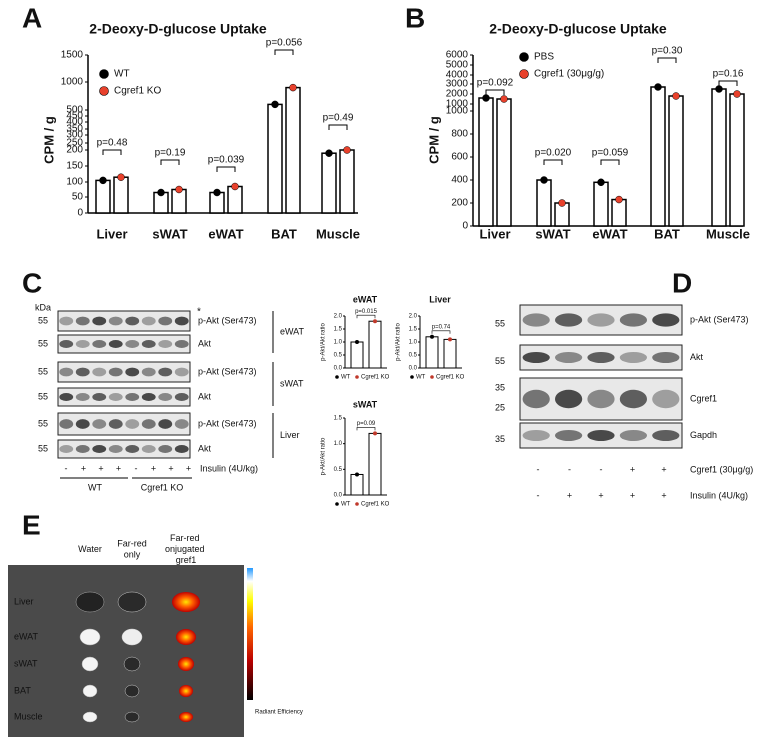 This screenshot has height=740, width=760. What do you see at coordinates (457, 104) in the screenshot?
I see `y-tick-label: 1000` at bounding box center [457, 104].